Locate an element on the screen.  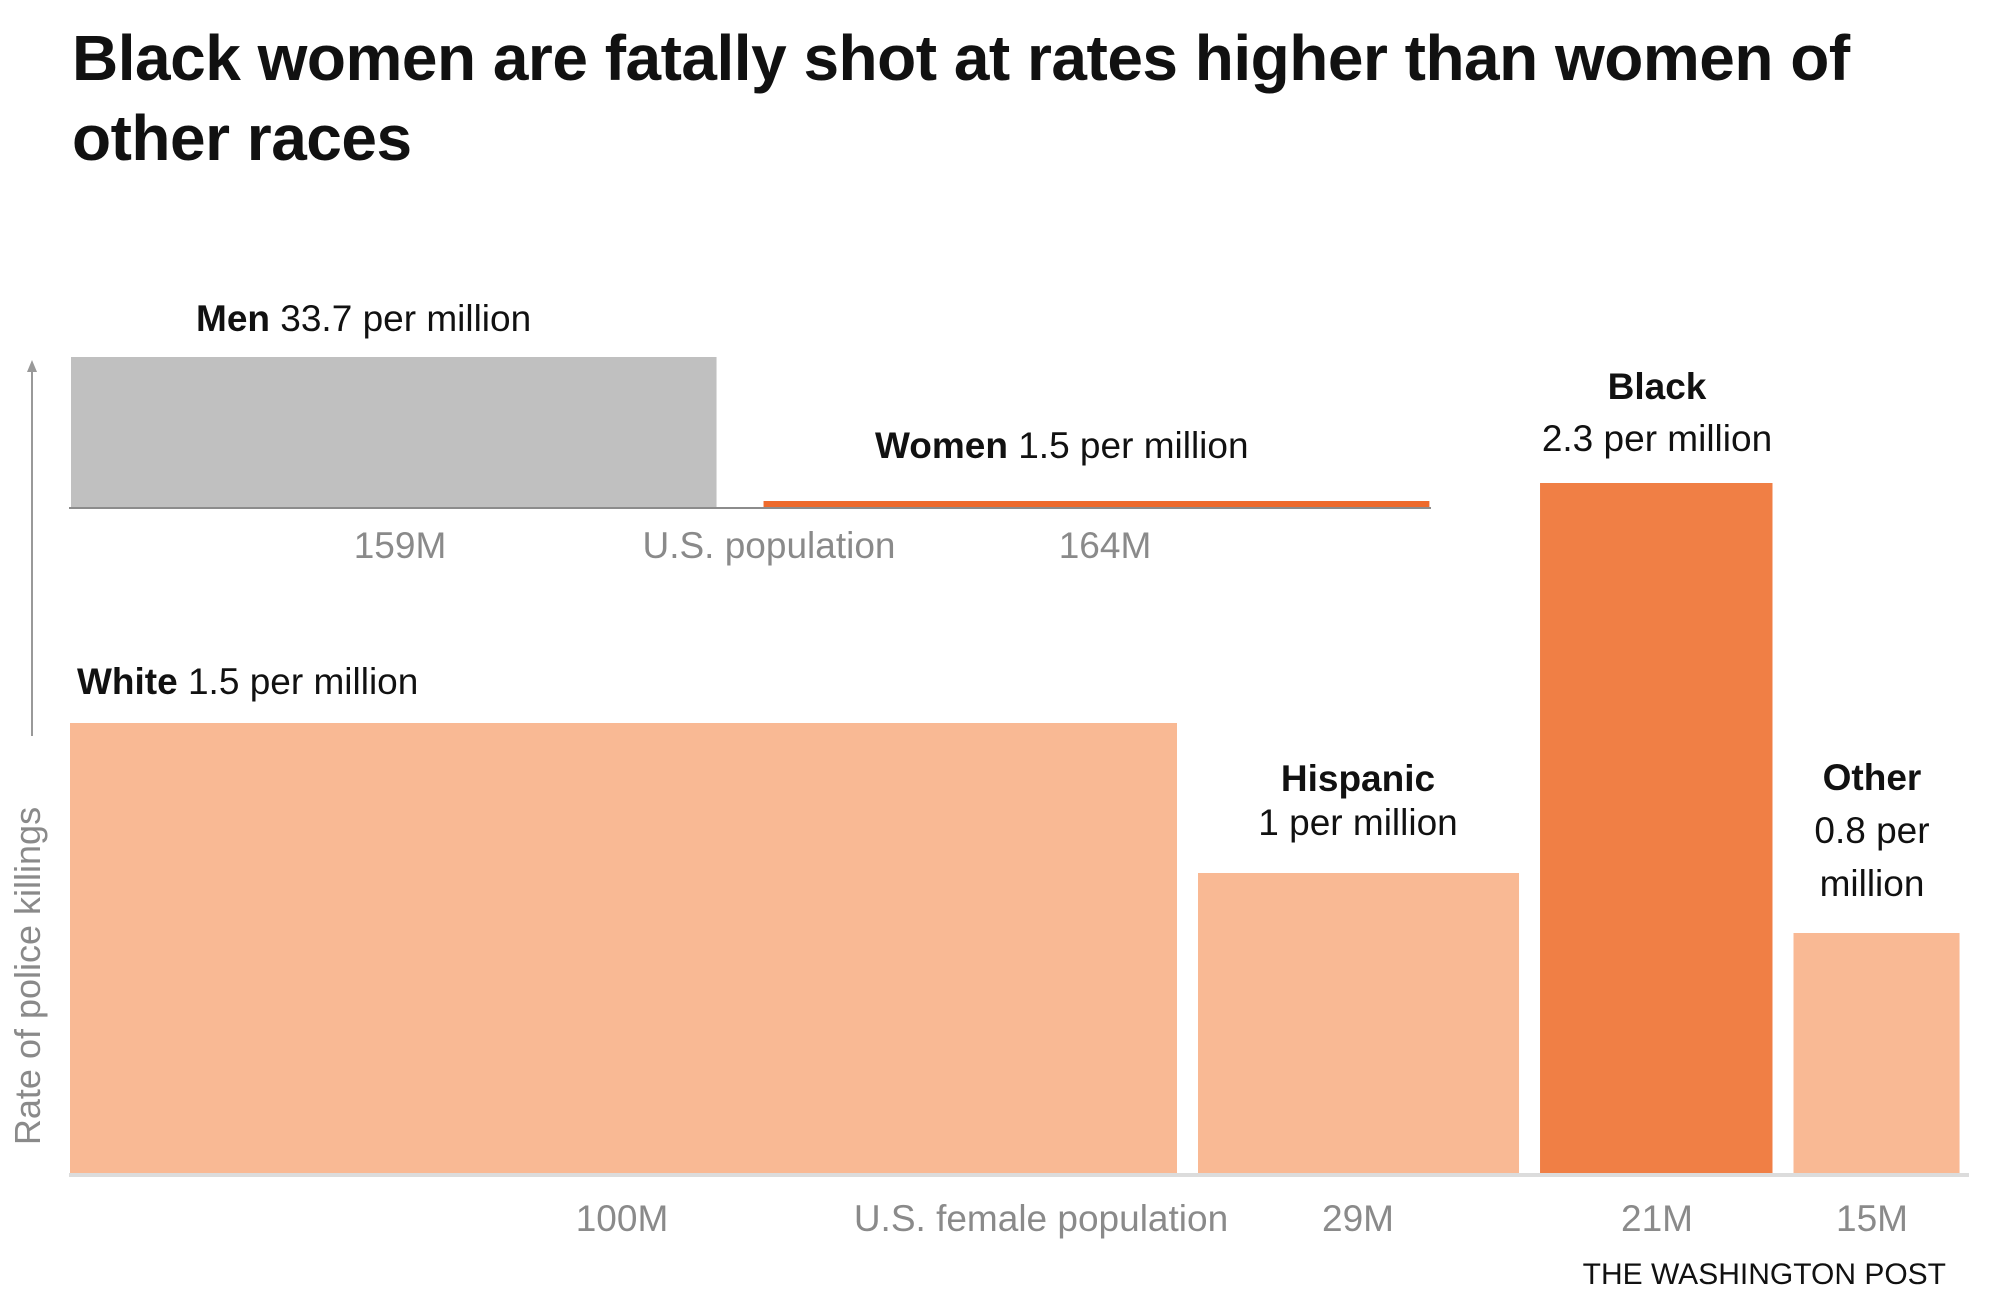
credit: THE WASHINGTON POST is located at coordinates (1764, 1274).